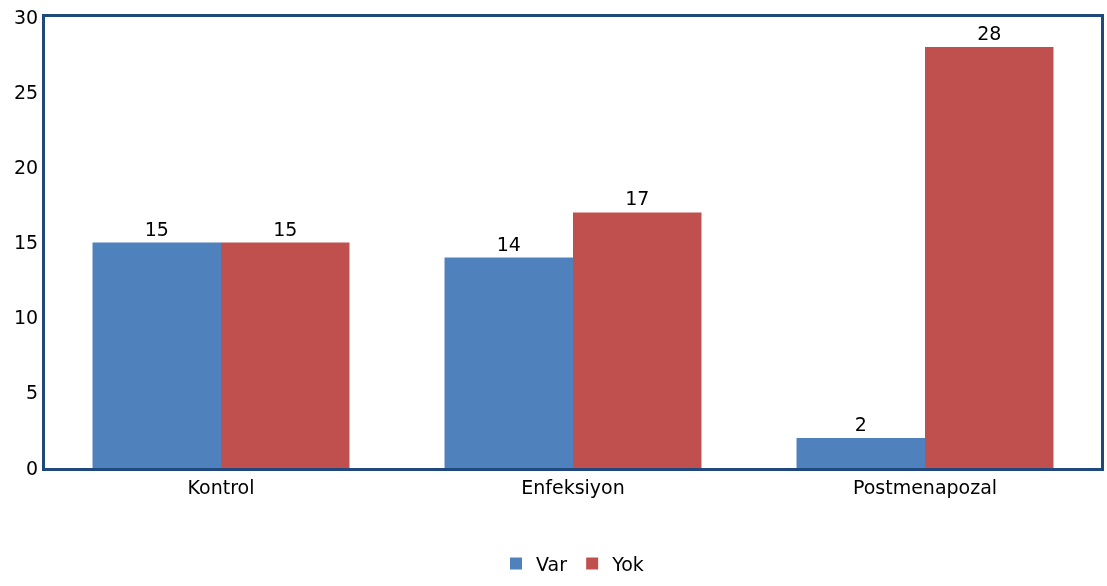 Image resolution: width=1107 pixels, height=586 pixels. I want to click on y-tick-label: 25, so click(26, 91).